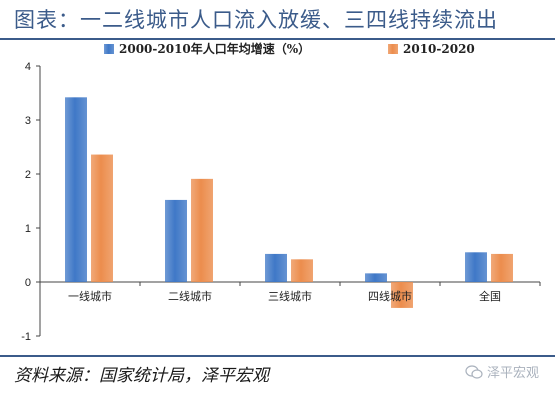 Image resolution: width=555 pixels, height=401 pixels. Describe the element at coordinates (512, 373) in the screenshot. I see `watermark-text: 泽平宏观` at that location.